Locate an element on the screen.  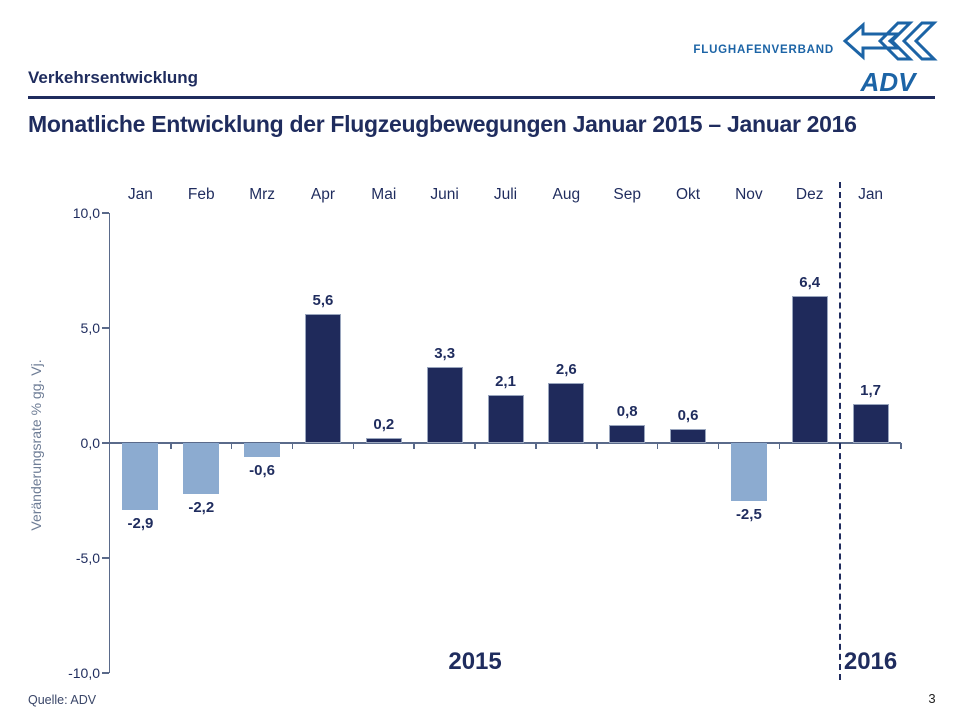
logo-abbr-text: ADV is located at coordinates (889, 82).